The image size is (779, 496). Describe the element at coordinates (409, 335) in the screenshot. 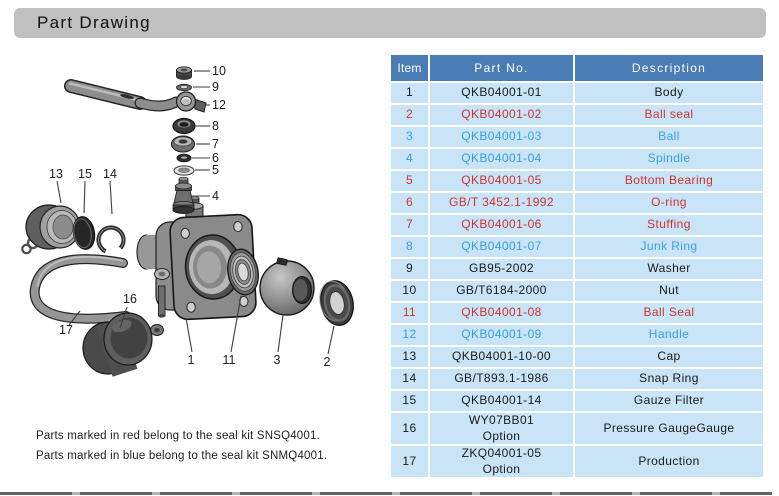

I see `cell-item: 12` at that location.